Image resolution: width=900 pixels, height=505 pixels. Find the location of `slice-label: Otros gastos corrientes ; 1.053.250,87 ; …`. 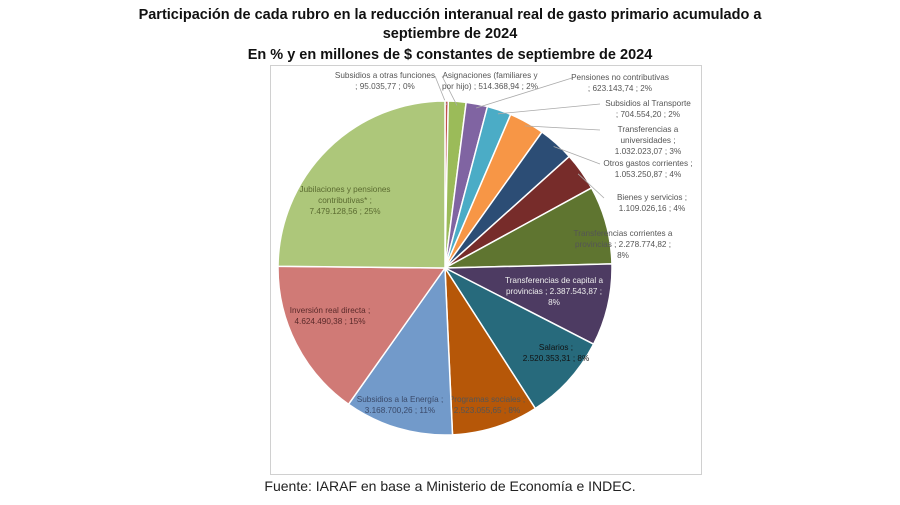

slice-label: Otros gastos corrientes ; 1.053.250,87 ; … is located at coordinates (647, 169).